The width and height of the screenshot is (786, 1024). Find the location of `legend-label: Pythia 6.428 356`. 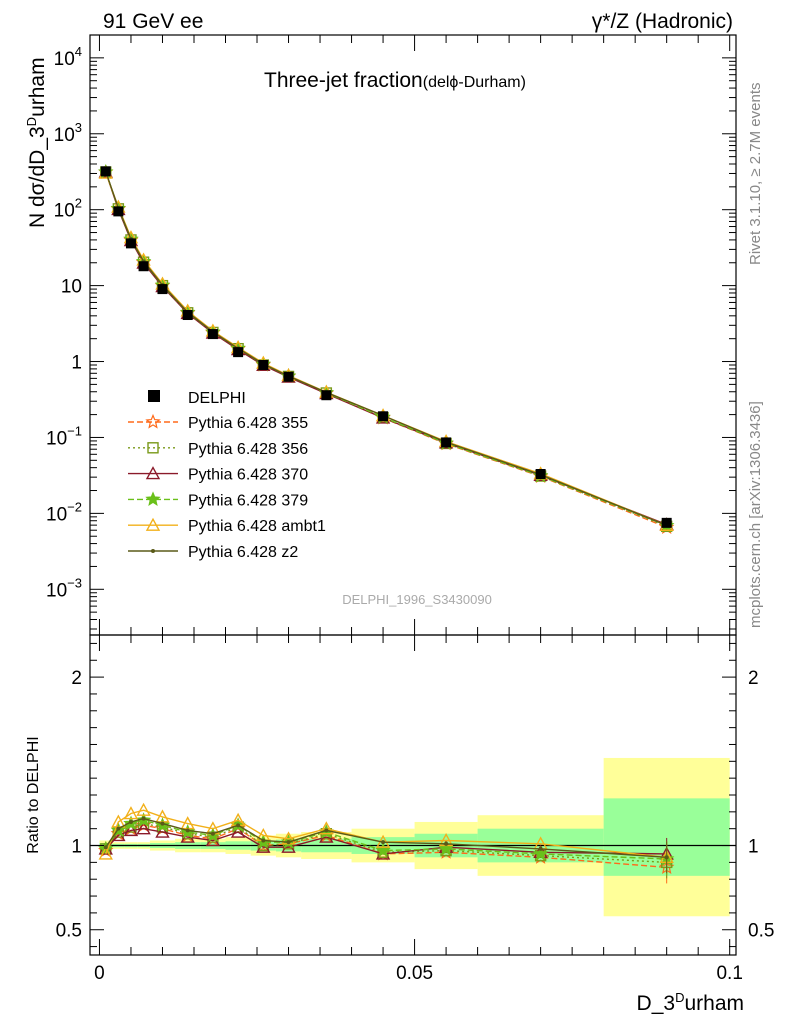

legend-label: Pythia 6.428 356 is located at coordinates (248, 449).